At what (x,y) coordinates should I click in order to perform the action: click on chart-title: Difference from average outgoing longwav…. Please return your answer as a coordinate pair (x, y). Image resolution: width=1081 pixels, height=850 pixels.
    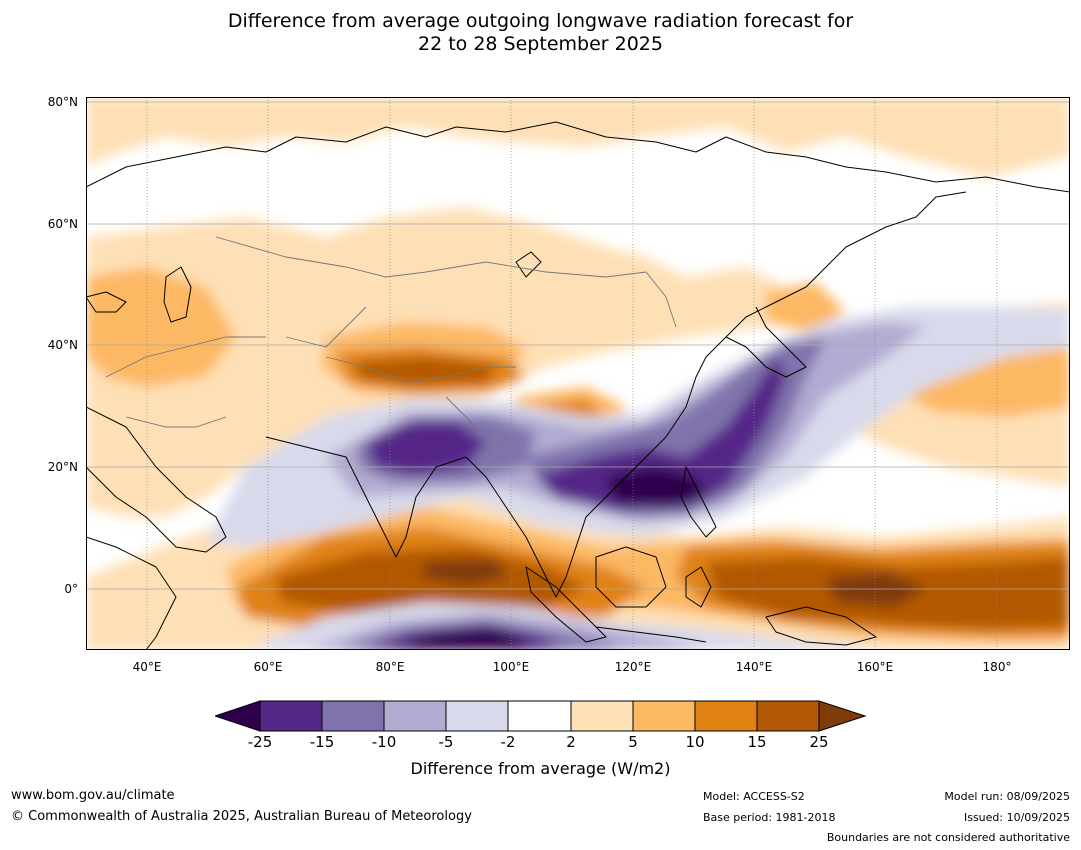
    Looking at the image, I should click on (540, 33).